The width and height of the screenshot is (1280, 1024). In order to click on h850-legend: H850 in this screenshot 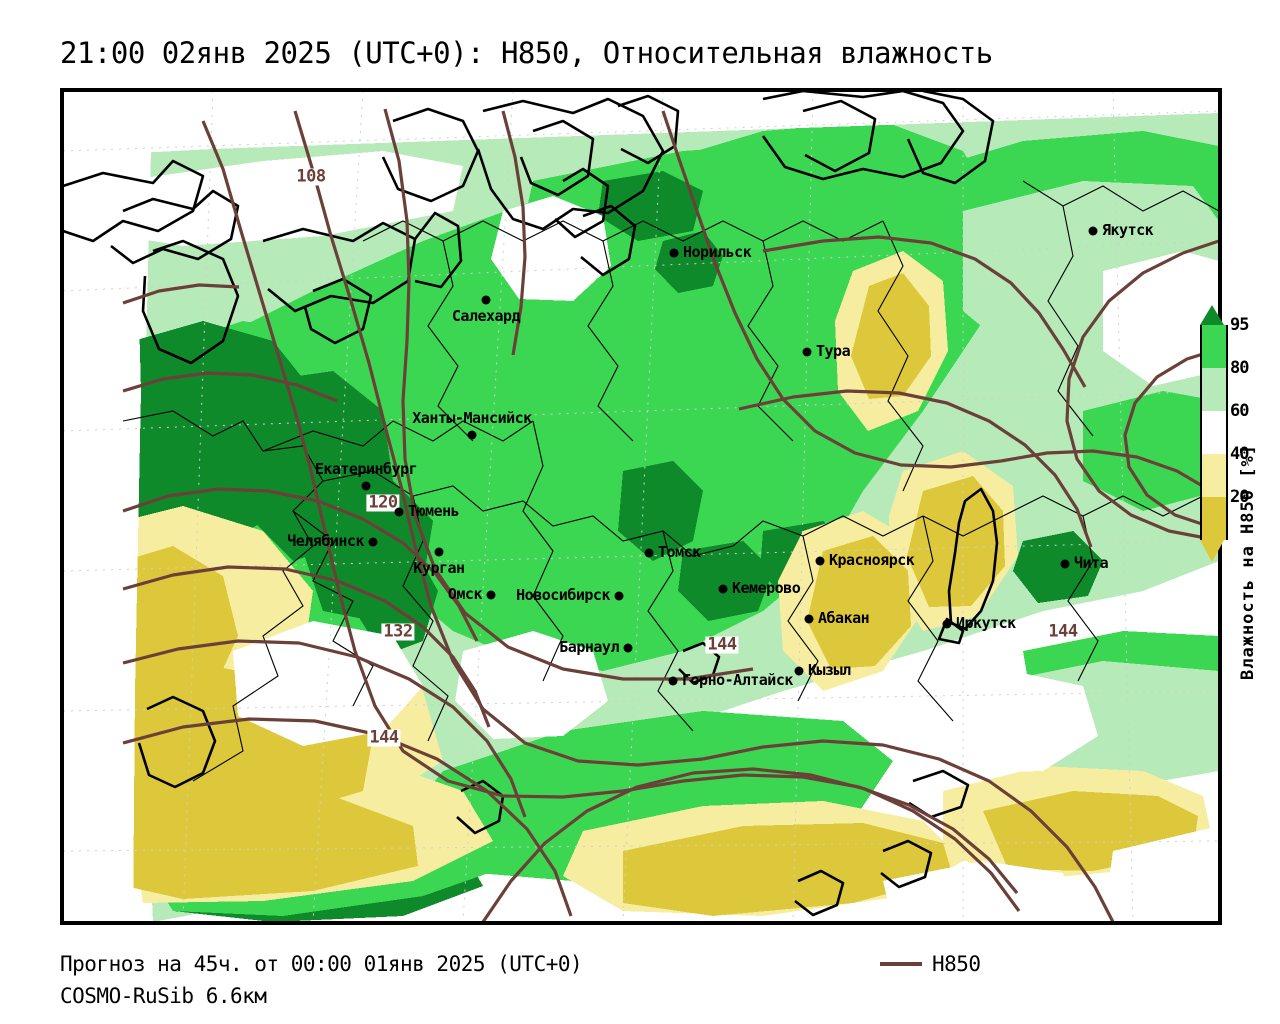, I will do `click(930, 964)`.